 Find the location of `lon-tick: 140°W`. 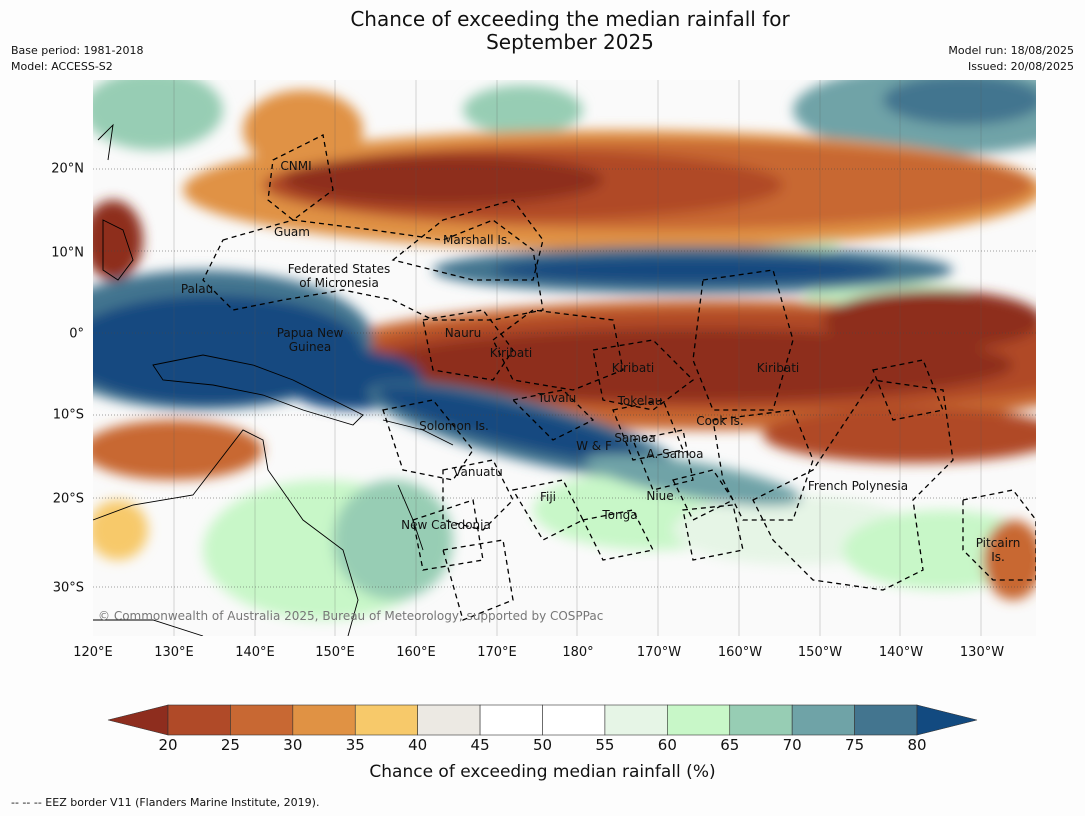

lon-tick: 140°W is located at coordinates (901, 652).